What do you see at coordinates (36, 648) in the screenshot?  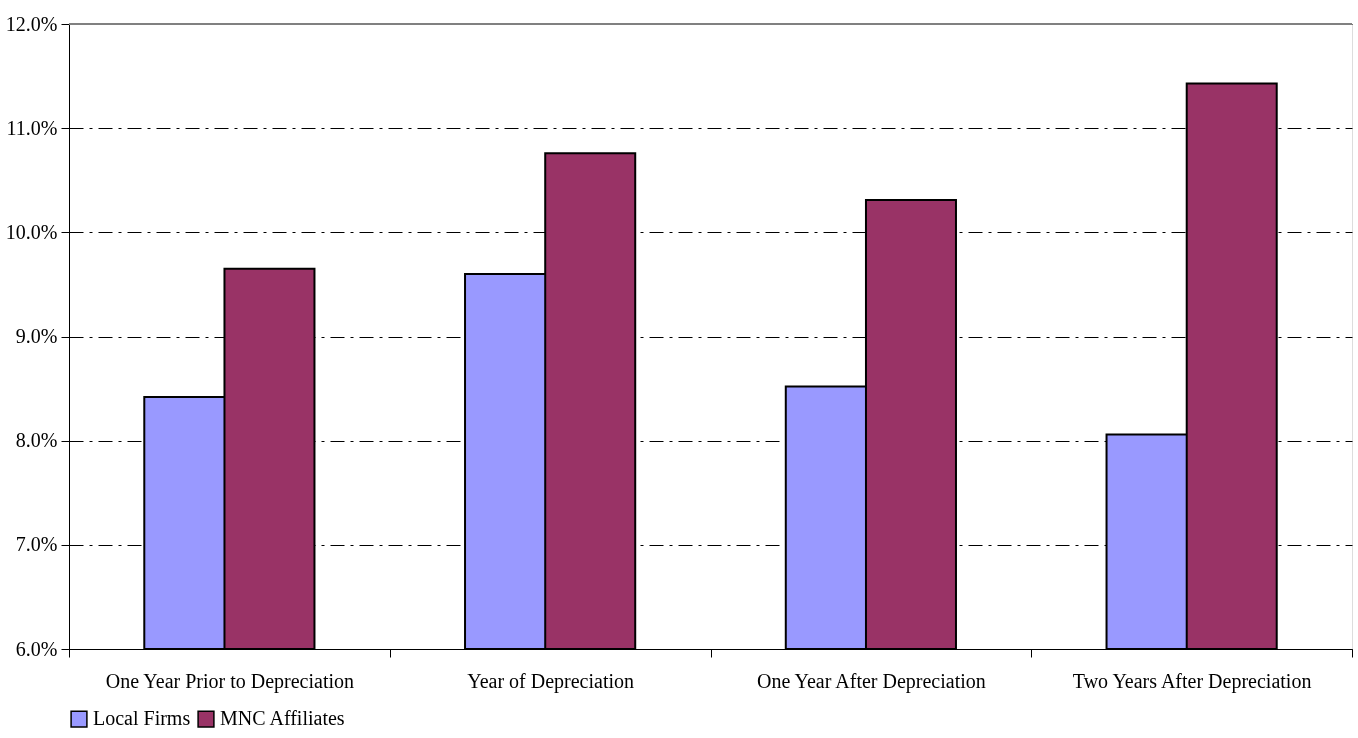 I see `y-tick-label: 6.0%` at bounding box center [36, 648].